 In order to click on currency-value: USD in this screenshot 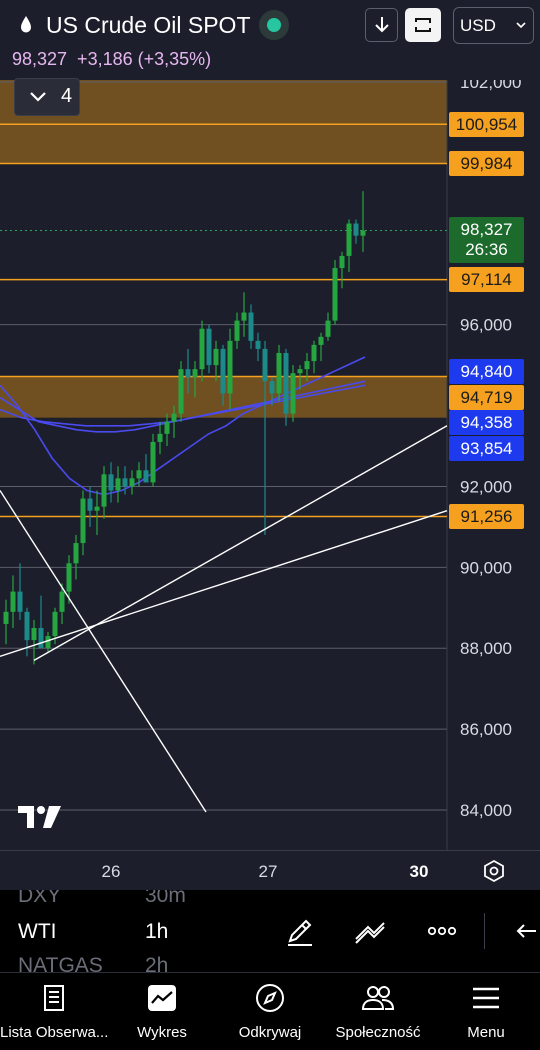, I will do `click(478, 25)`.